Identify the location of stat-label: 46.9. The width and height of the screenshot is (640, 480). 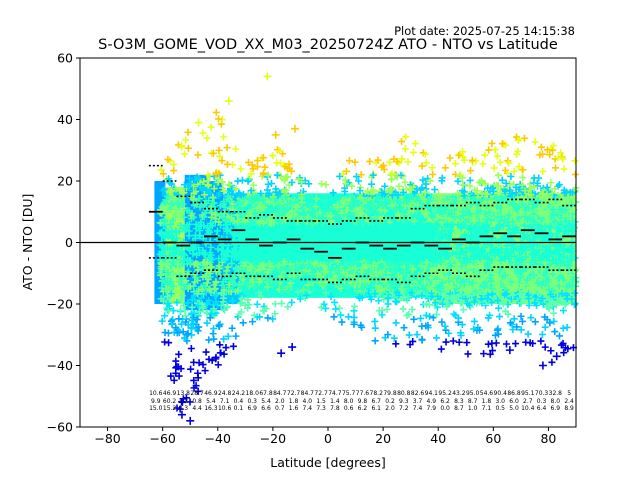
(211, 393).